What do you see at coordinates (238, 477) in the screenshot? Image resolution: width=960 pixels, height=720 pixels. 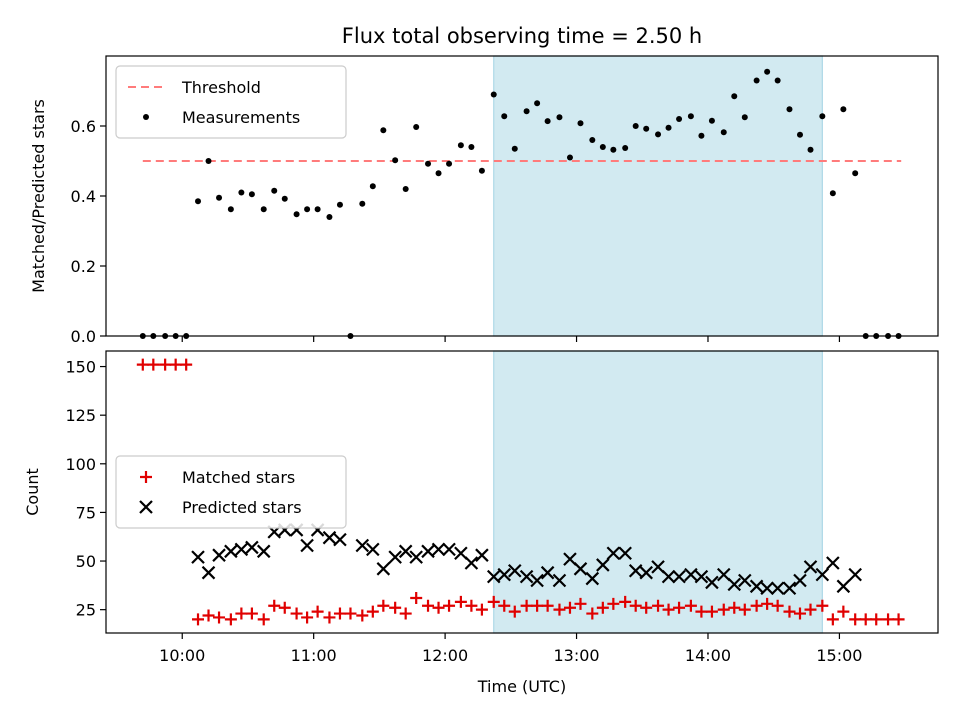 I see `bottom-legend-label: Matched stars` at bounding box center [238, 477].